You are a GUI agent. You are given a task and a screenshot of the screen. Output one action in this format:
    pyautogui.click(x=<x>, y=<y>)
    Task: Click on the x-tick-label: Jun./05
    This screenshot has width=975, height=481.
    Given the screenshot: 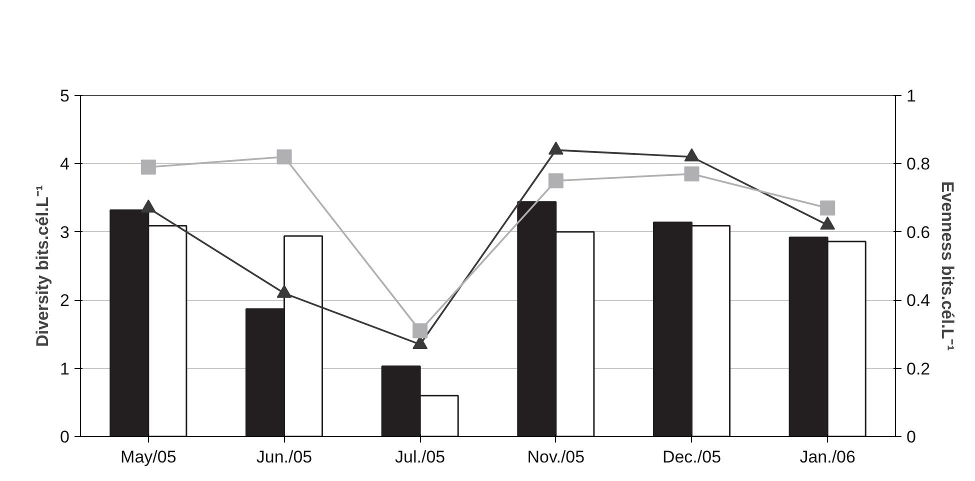 What is the action you would take?
    pyautogui.click(x=284, y=457)
    